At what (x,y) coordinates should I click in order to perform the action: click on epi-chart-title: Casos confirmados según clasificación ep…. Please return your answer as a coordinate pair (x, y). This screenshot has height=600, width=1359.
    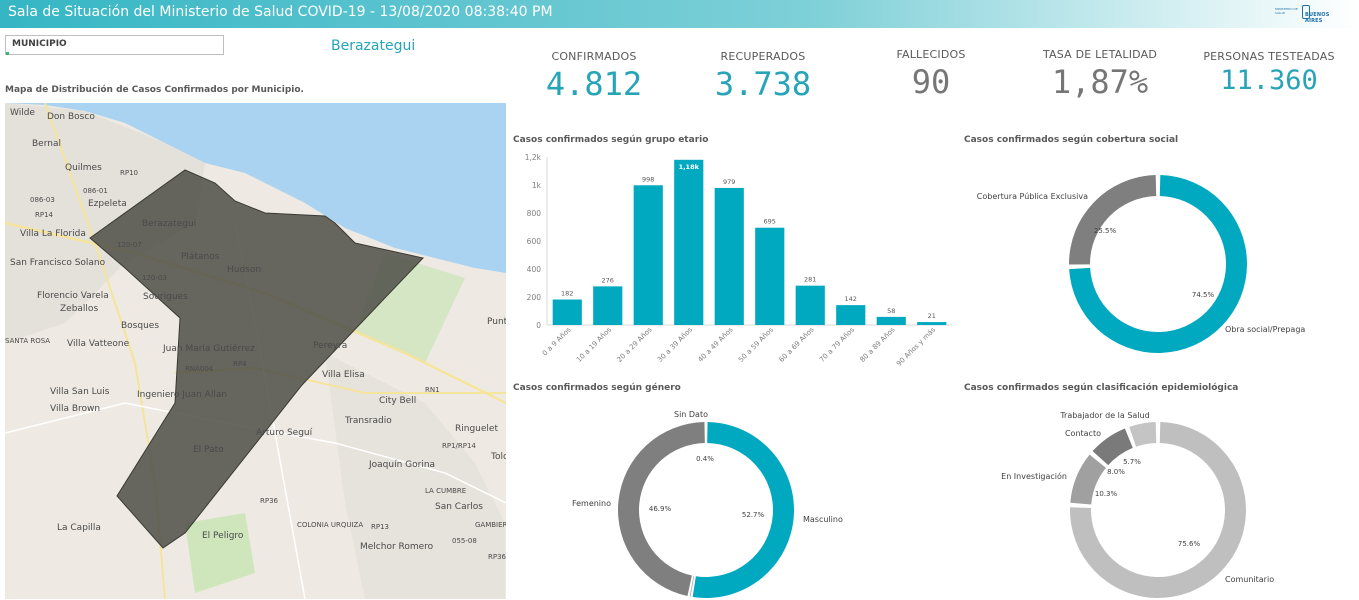
    Looking at the image, I should click on (1101, 388).